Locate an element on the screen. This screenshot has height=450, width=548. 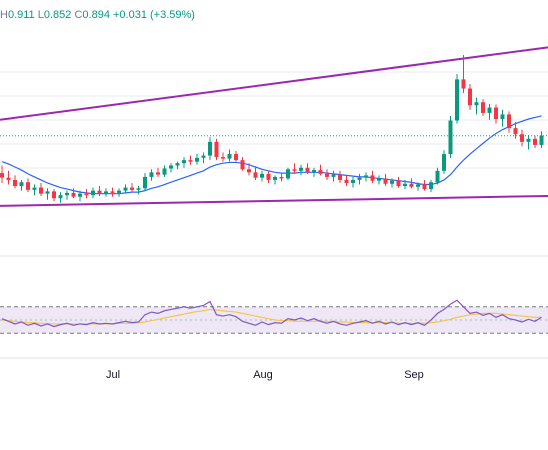
close-label: C is located at coordinates (78, 15).